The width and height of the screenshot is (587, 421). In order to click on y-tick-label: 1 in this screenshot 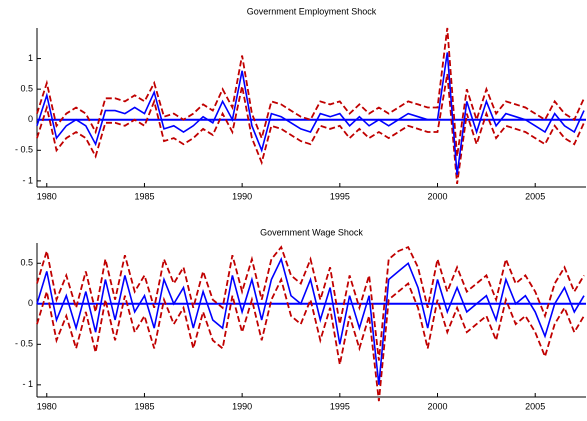, I will do `click(30, 58)`.